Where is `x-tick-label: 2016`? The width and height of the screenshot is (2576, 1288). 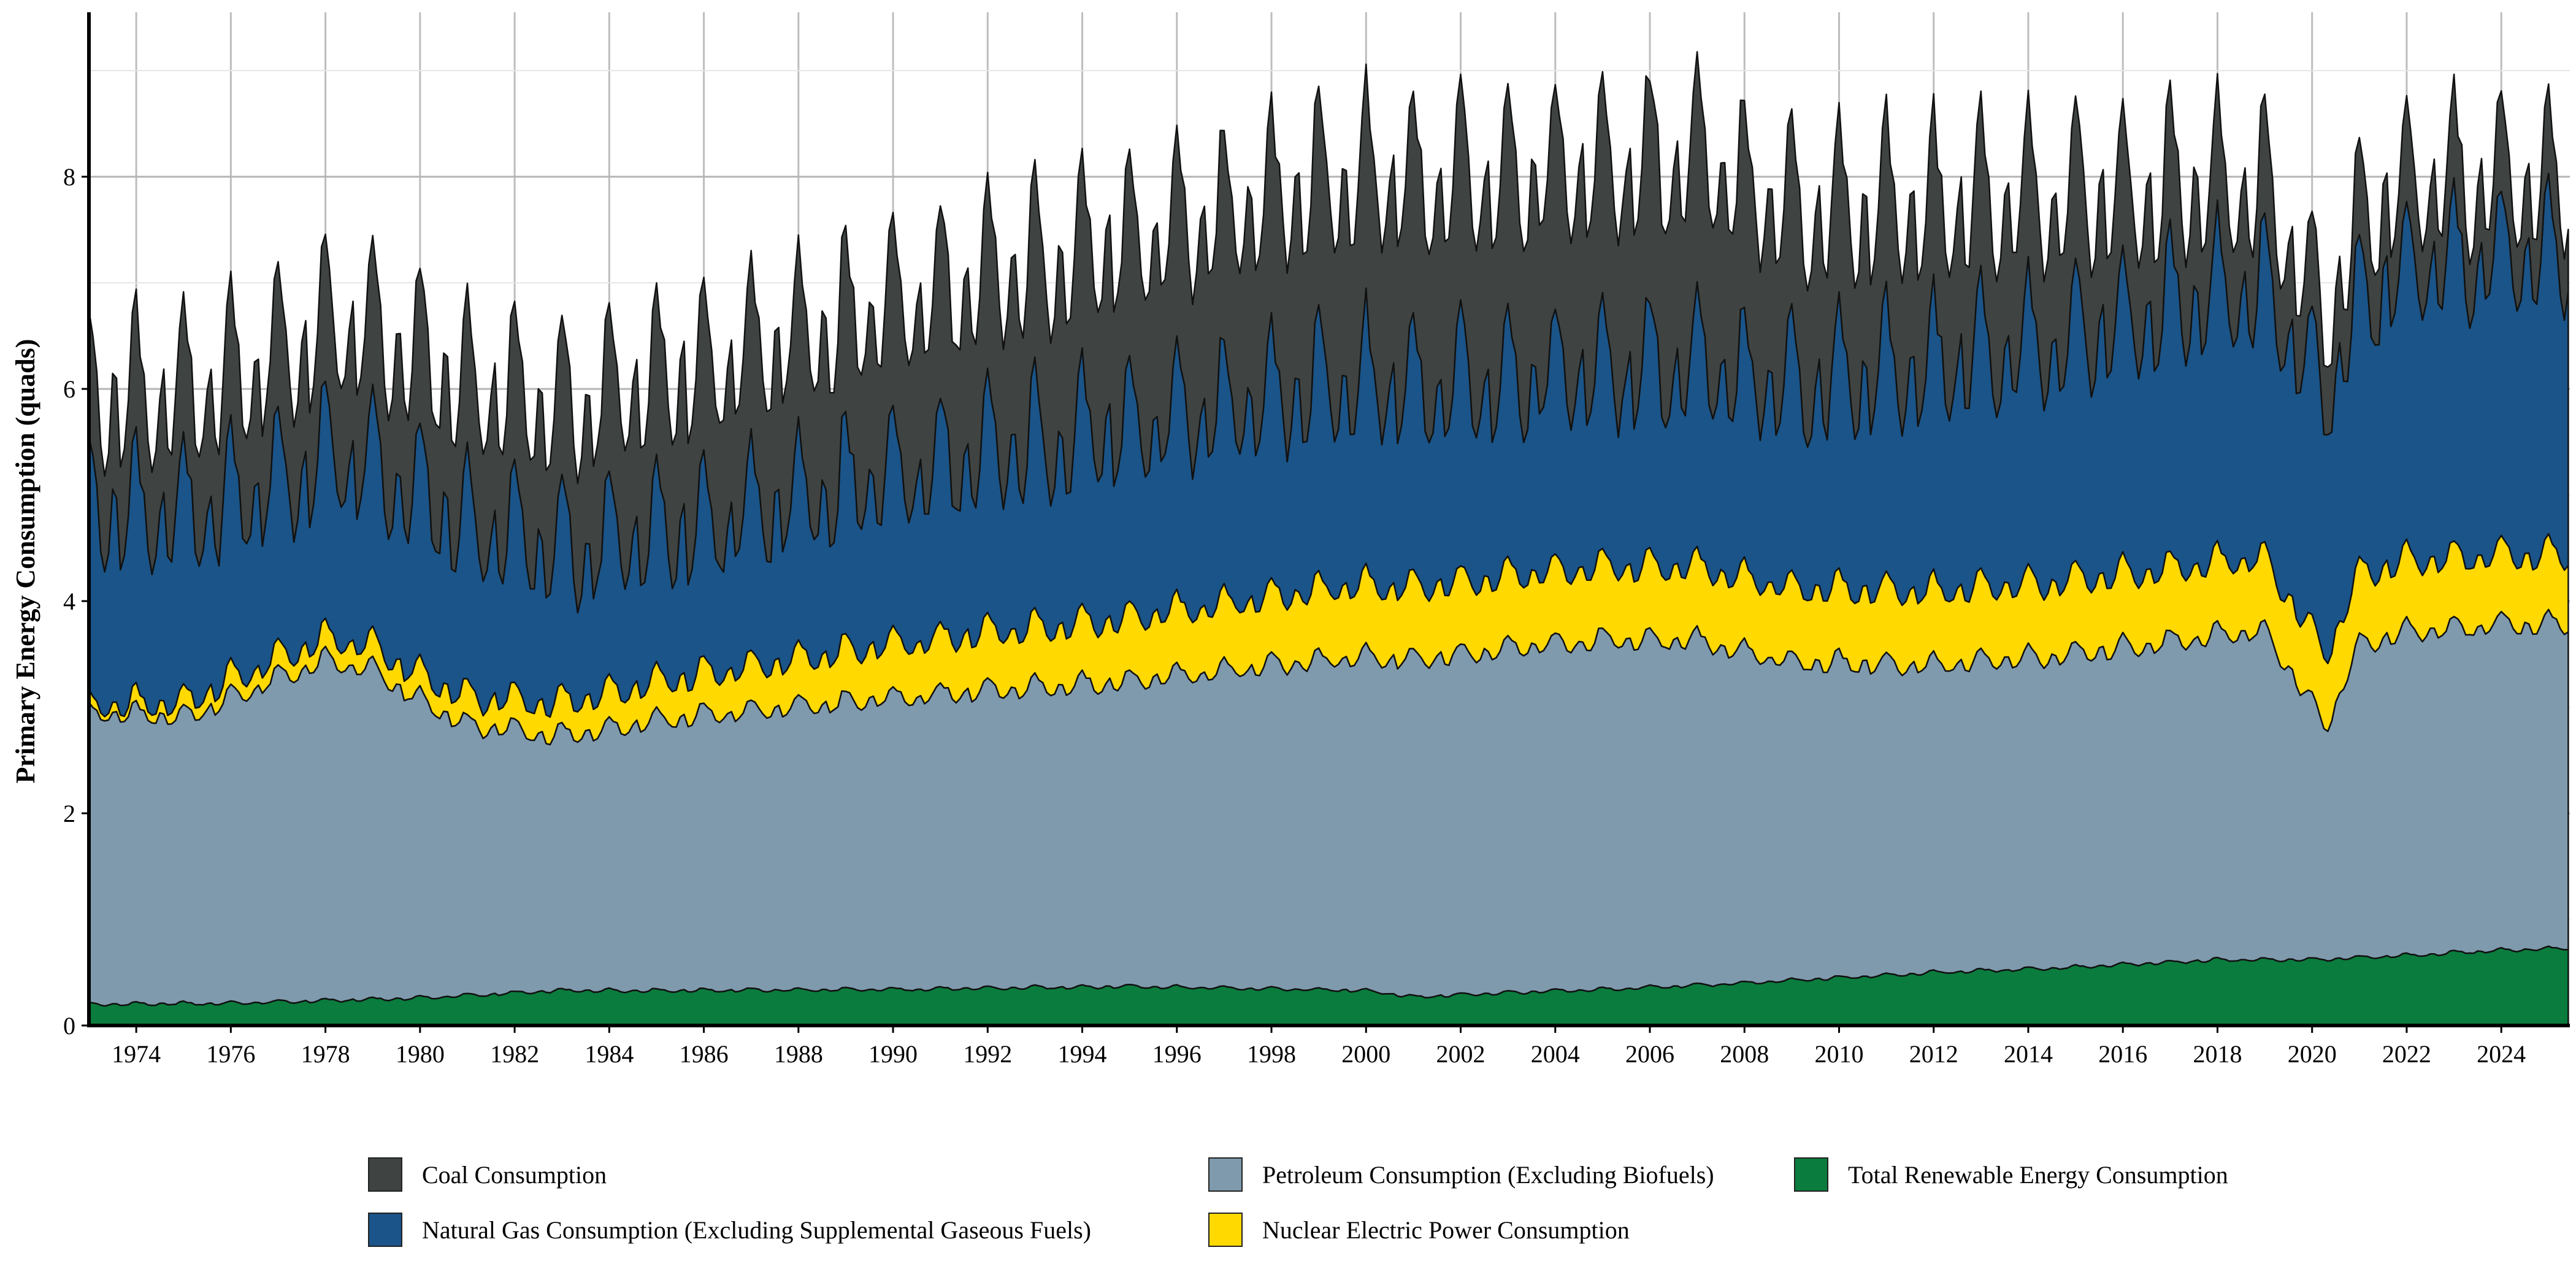 x-tick-label: 2016 is located at coordinates (2122, 1054).